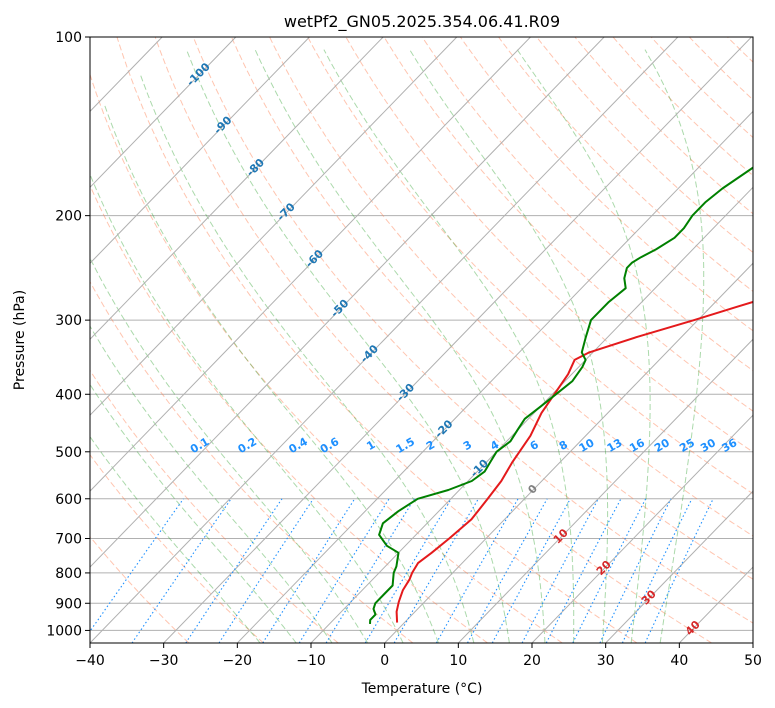 The width and height of the screenshot is (775, 708). What do you see at coordinates (90, 661) in the screenshot?
I see `x-tick-label: −40` at bounding box center [90, 661].